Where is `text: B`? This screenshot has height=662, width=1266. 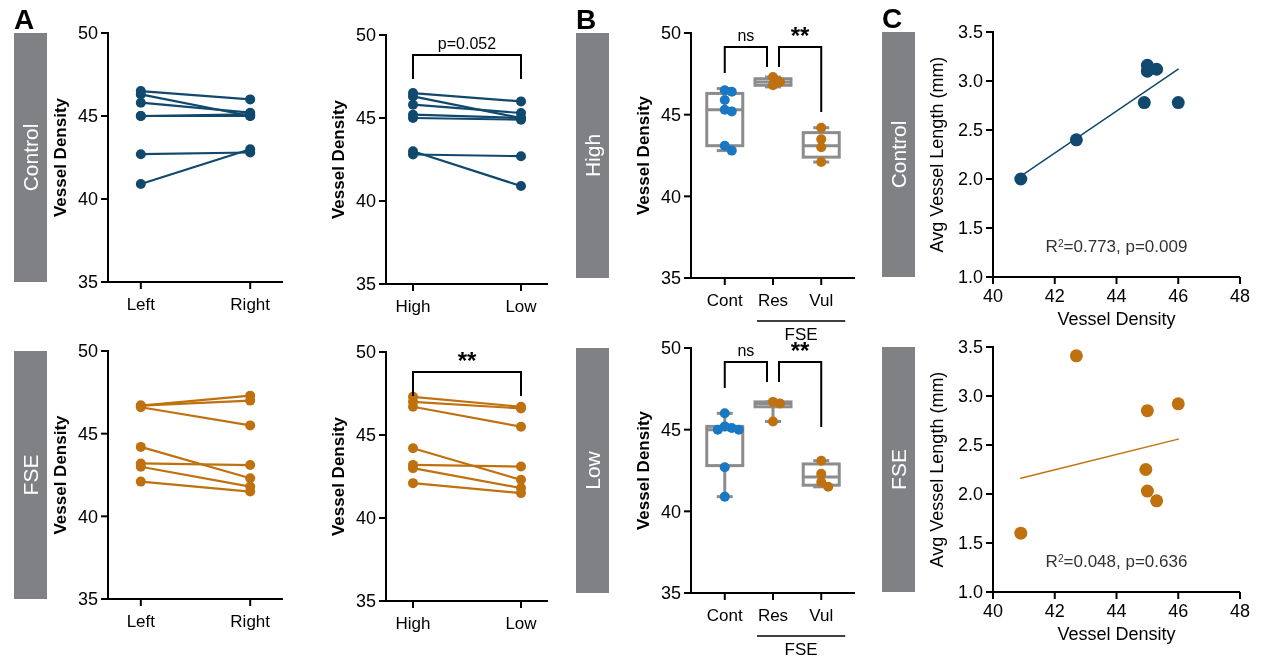 text: B is located at coordinates (586, 19).